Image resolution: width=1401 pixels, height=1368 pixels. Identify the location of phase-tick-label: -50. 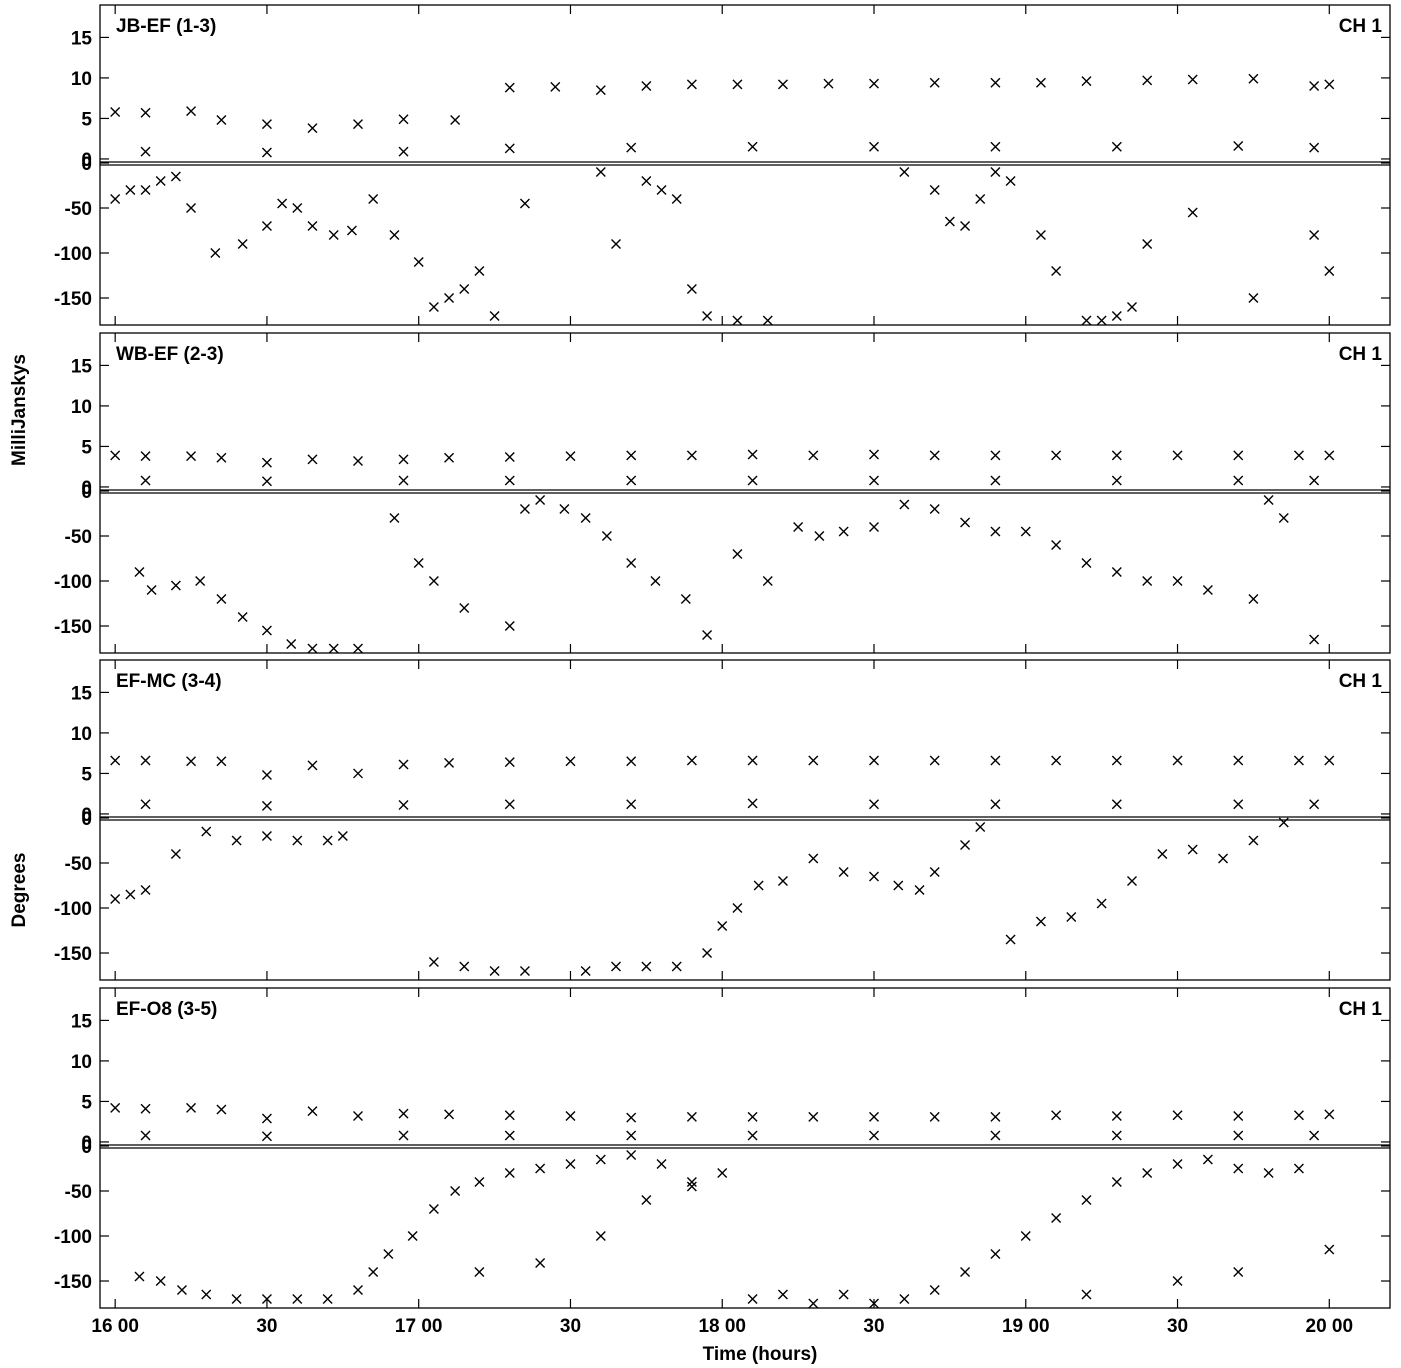
(78, 864).